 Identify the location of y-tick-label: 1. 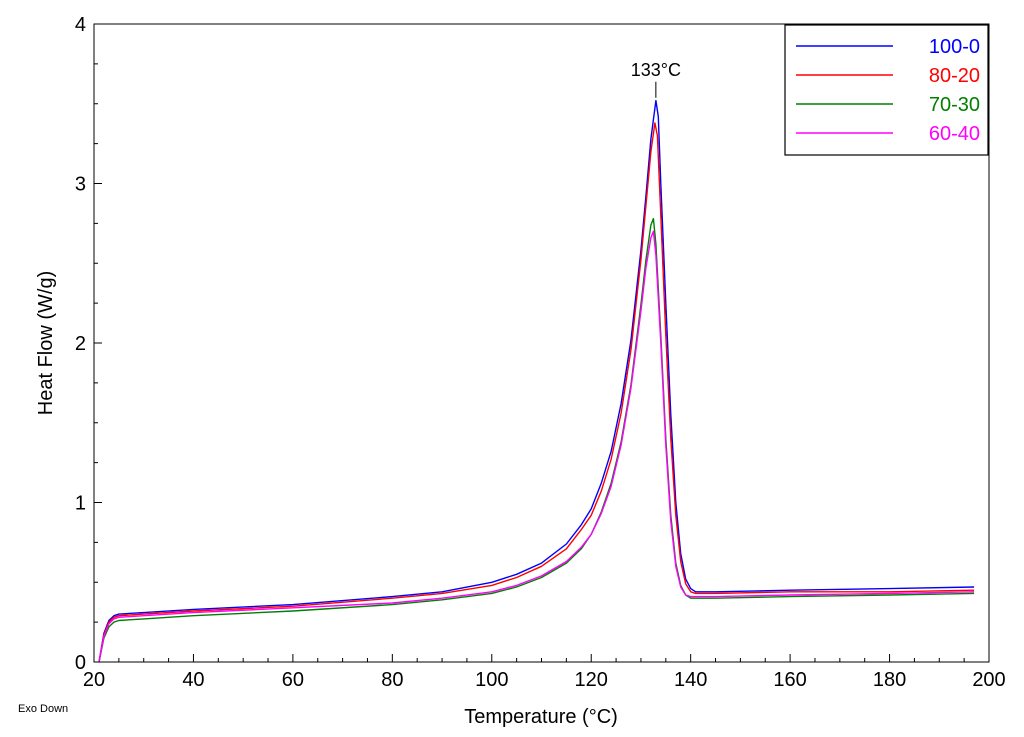
(80, 504).